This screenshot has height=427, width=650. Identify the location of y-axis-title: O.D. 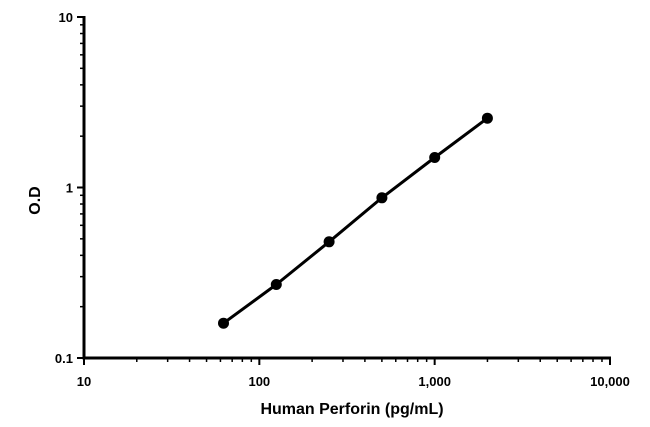
(35, 200).